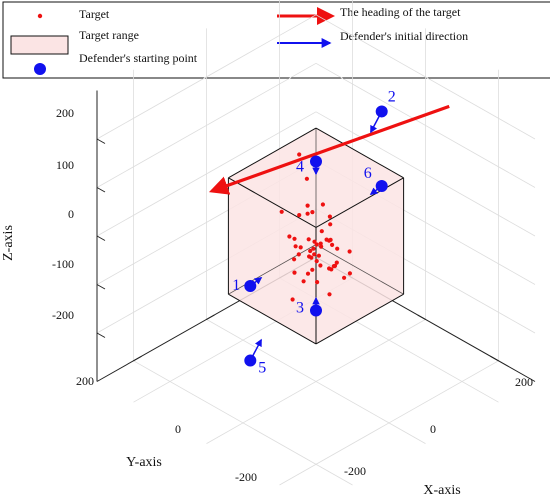 This screenshot has height=500, width=550. I want to click on legend-range-label: Target range, so click(109, 35).